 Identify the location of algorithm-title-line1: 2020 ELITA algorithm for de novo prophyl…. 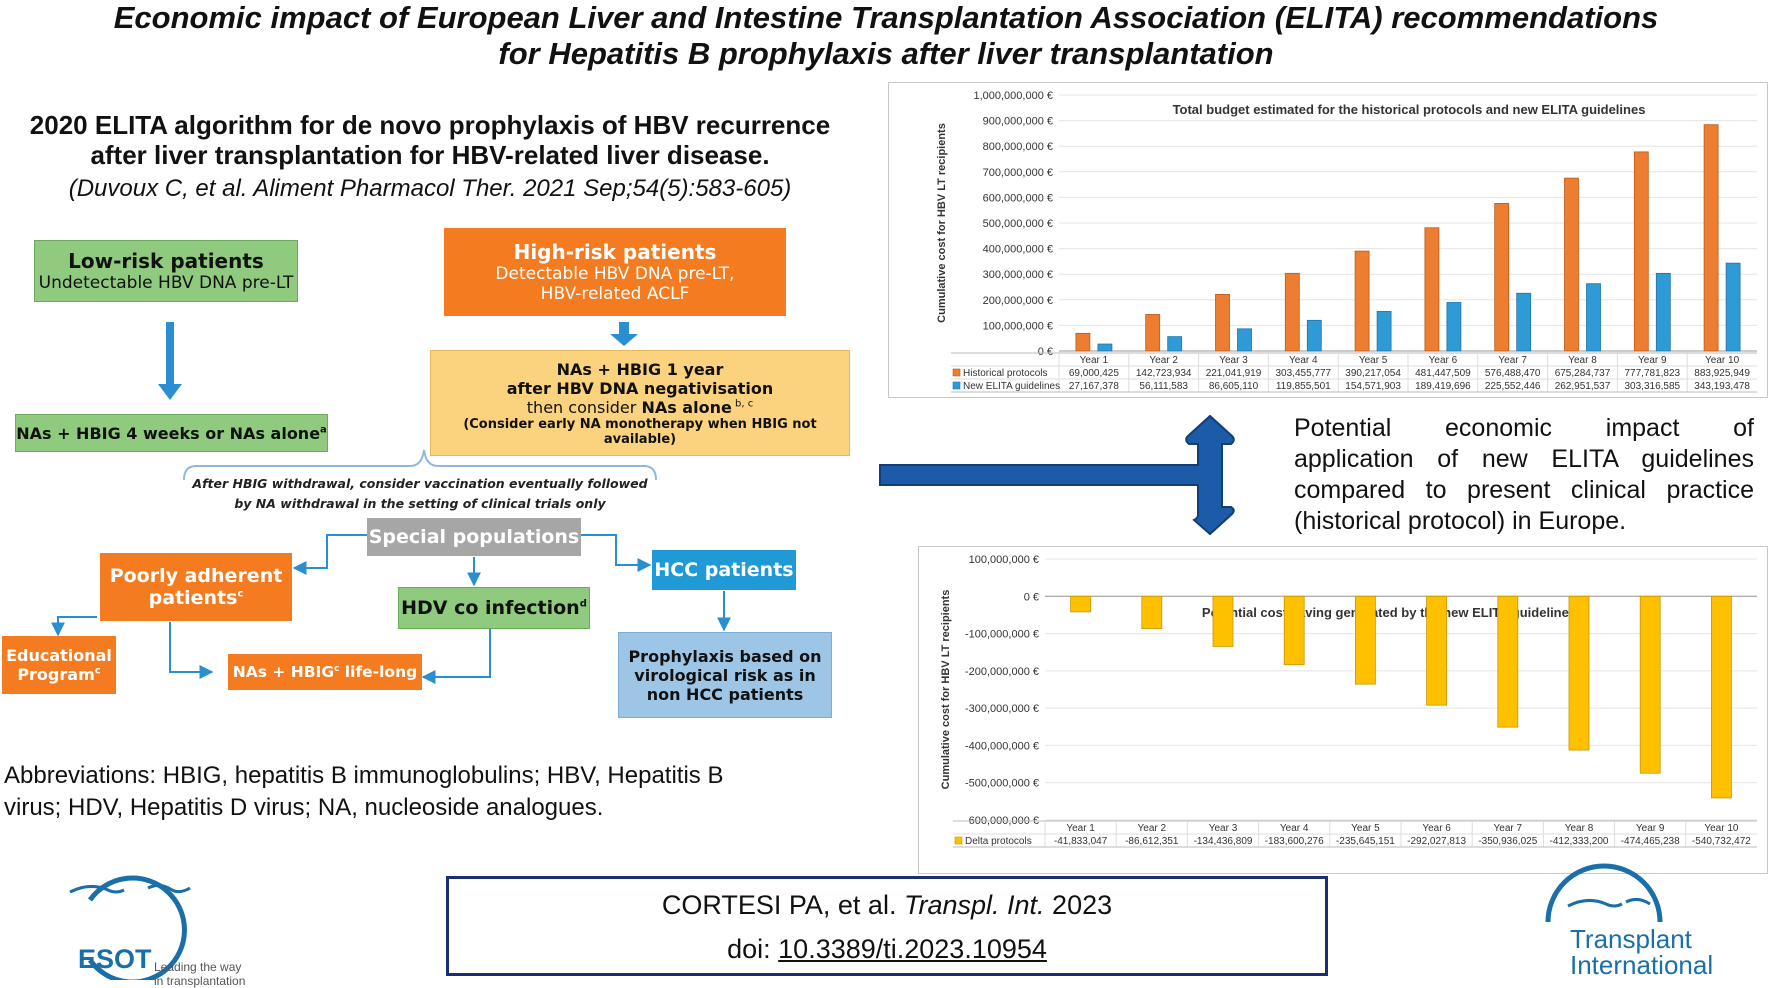
(430, 125).